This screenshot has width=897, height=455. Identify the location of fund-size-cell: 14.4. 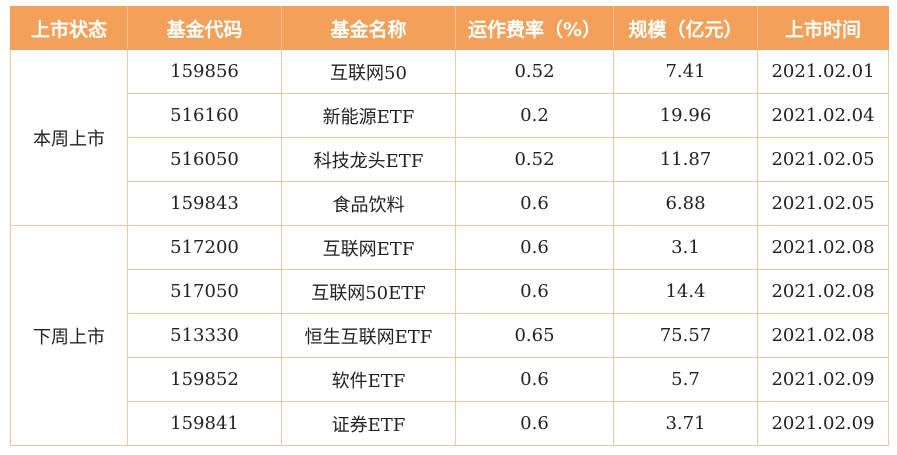
(685, 291).